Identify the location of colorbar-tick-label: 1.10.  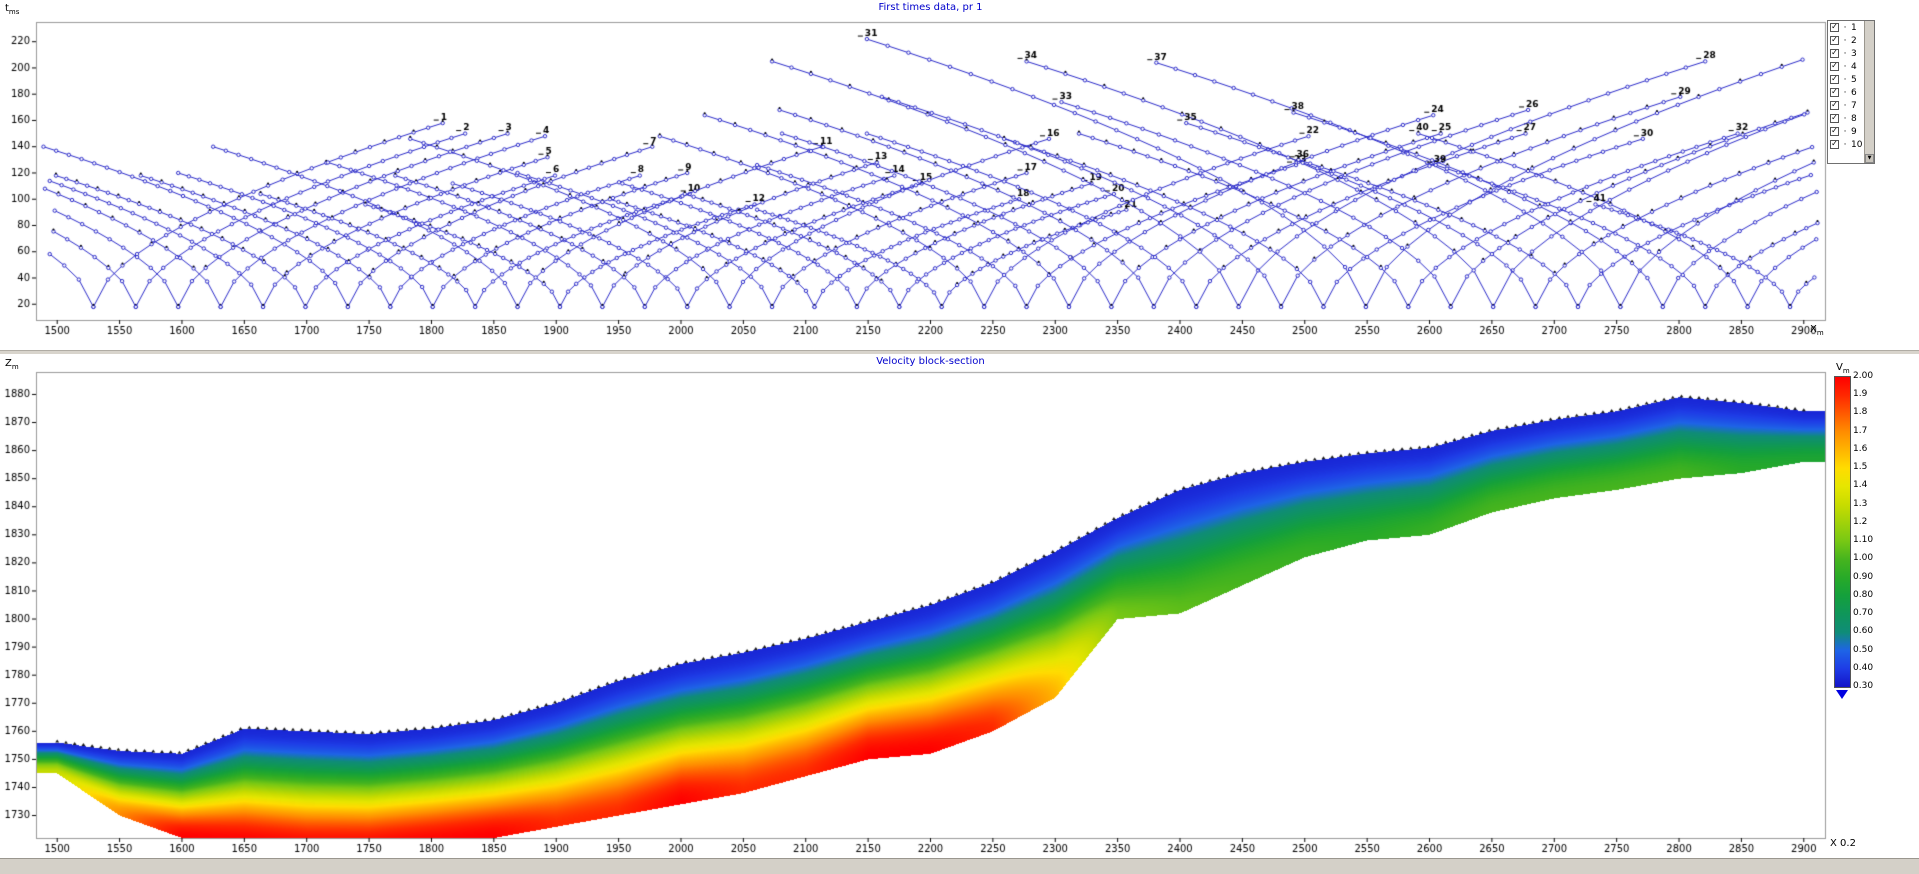
(1863, 540).